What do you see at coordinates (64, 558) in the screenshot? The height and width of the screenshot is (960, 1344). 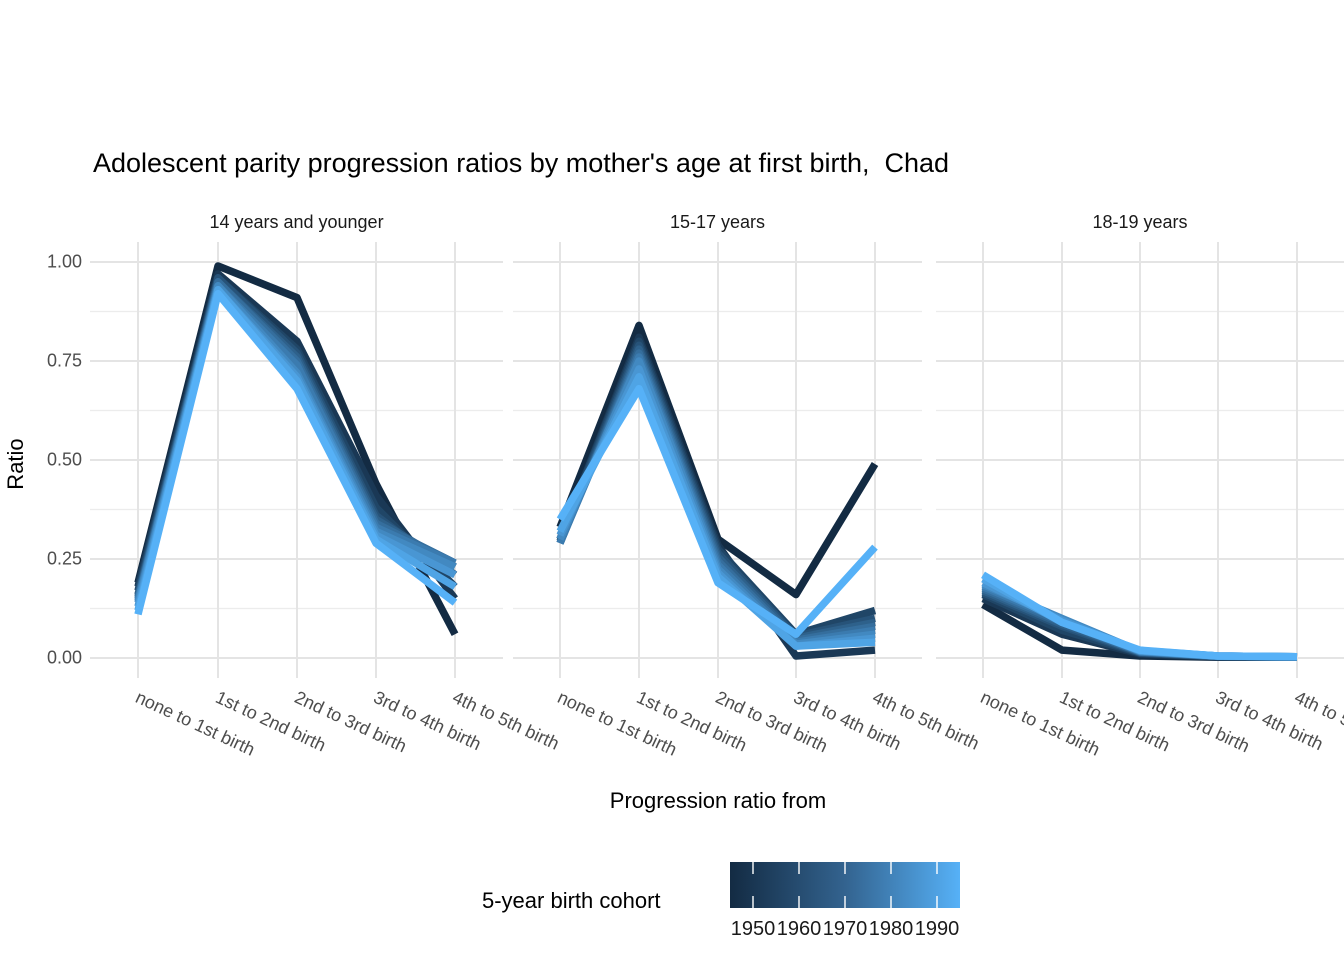 I see `y-tick-label: 0.25` at bounding box center [64, 558].